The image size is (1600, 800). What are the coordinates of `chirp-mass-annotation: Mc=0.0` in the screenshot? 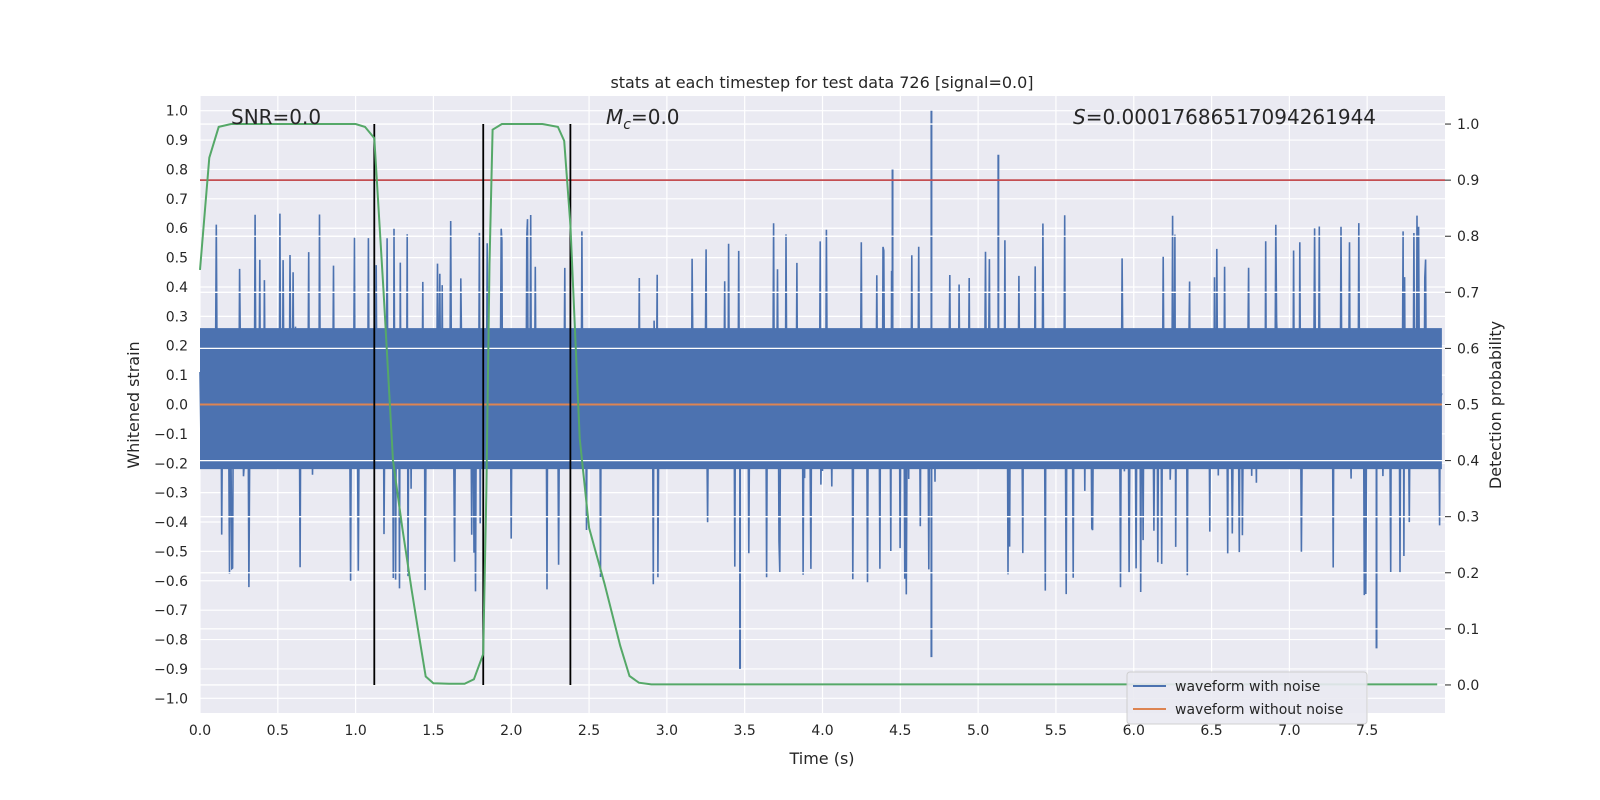 It's located at (643, 119).